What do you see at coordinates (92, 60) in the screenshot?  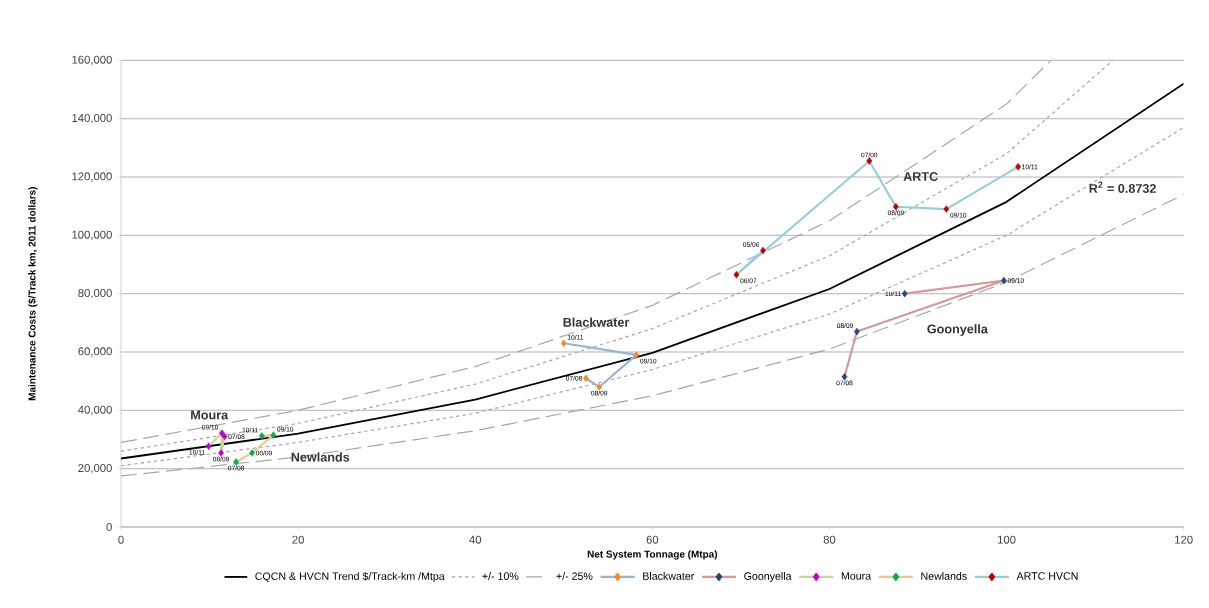 I see `y-tick-label: 160,000` at bounding box center [92, 60].